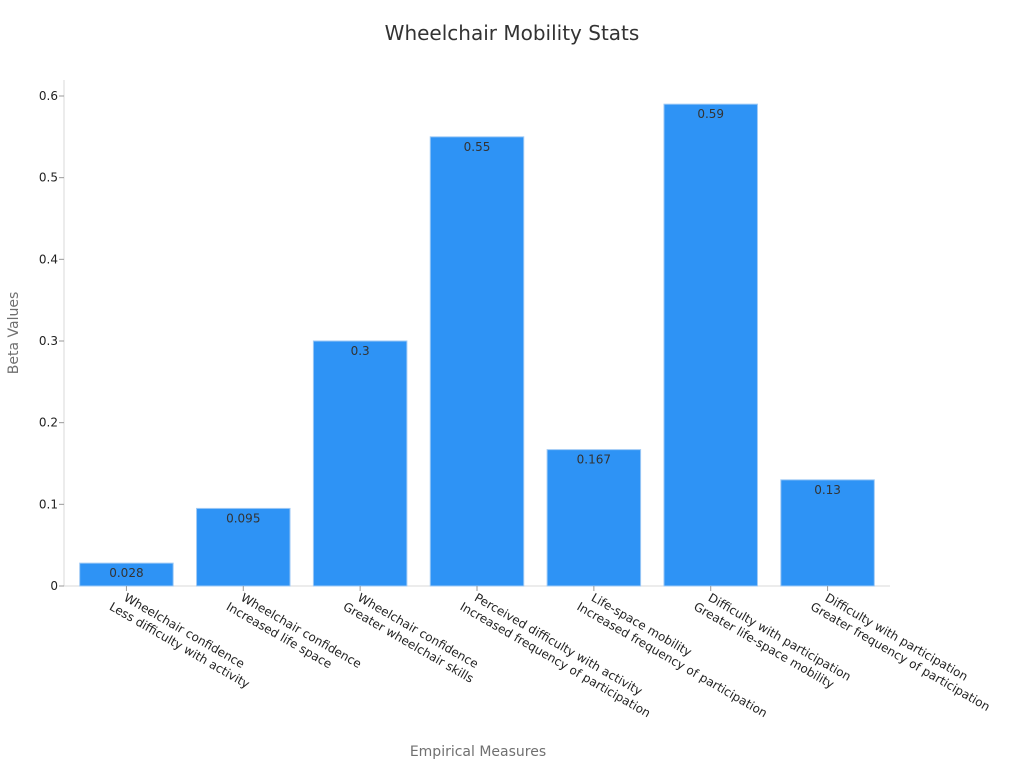 The width and height of the screenshot is (1024, 768). I want to click on bar-value-label: 0.167, so click(594, 460).